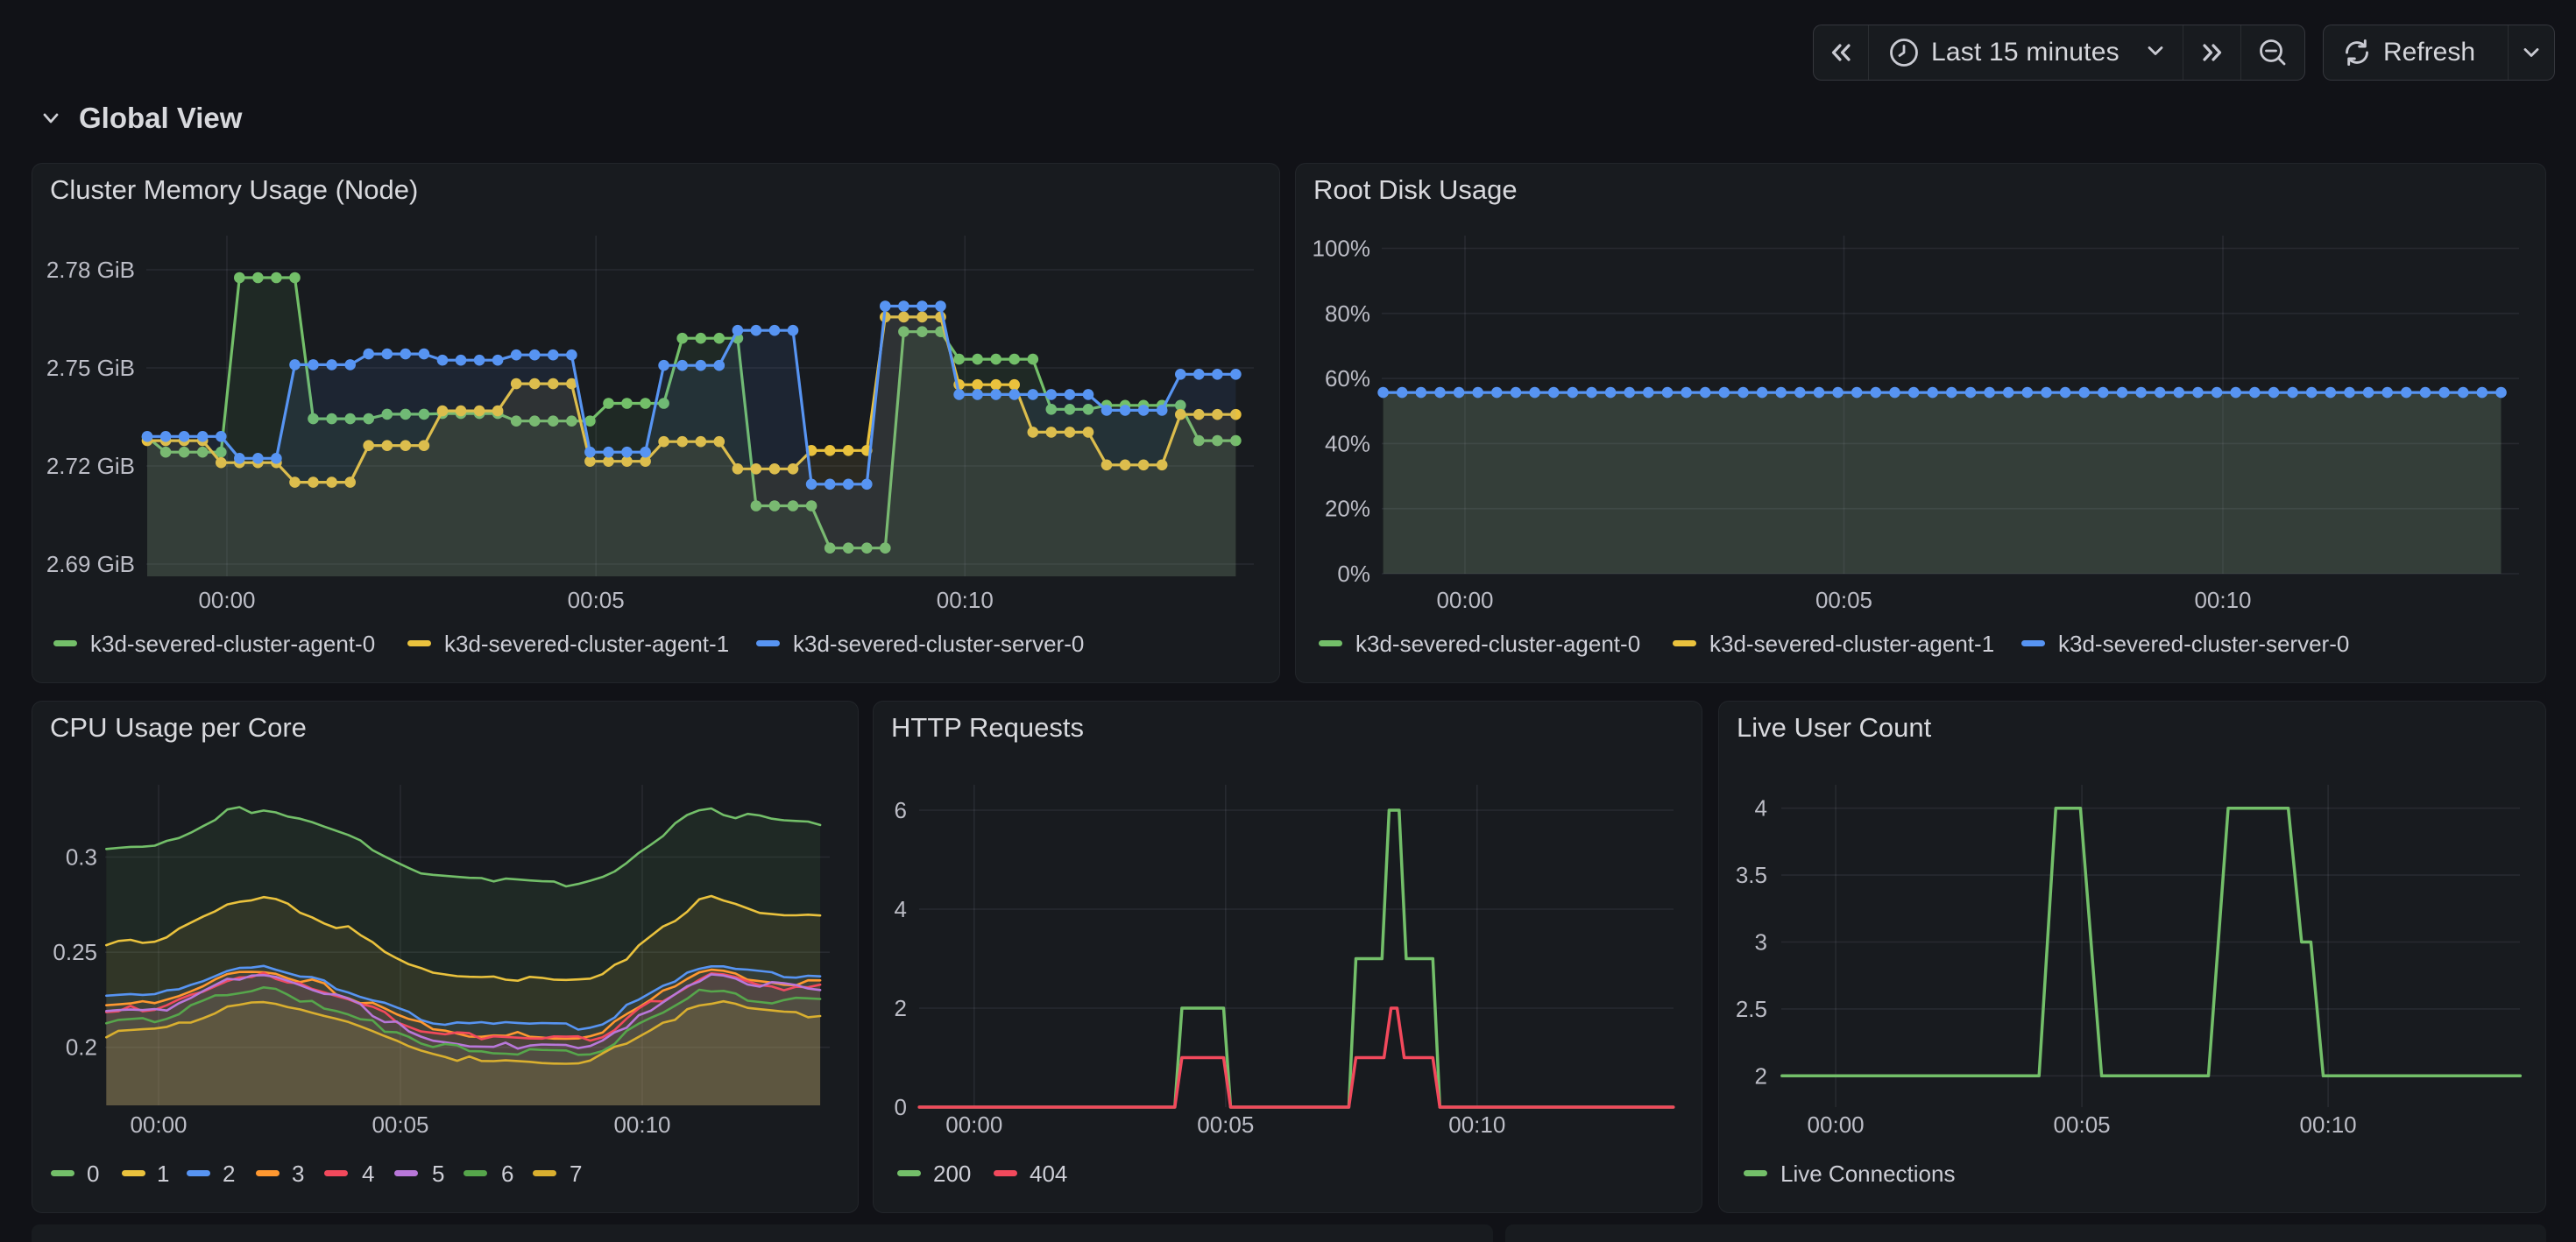 This screenshot has height=1242, width=2576. Describe the element at coordinates (75, 952) in the screenshot. I see `svg-text: 0.25` at that location.